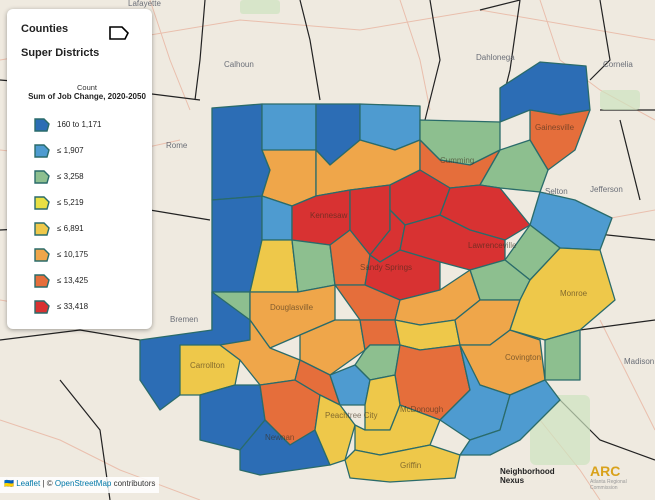  What do you see at coordinates (639, 361) in the screenshot?
I see `place-madison: Madison` at bounding box center [639, 361].